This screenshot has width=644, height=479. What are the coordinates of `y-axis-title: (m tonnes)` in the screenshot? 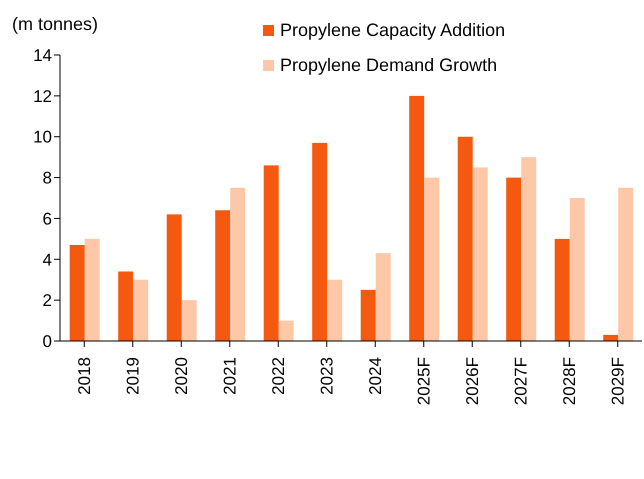 It's located at (55, 24).